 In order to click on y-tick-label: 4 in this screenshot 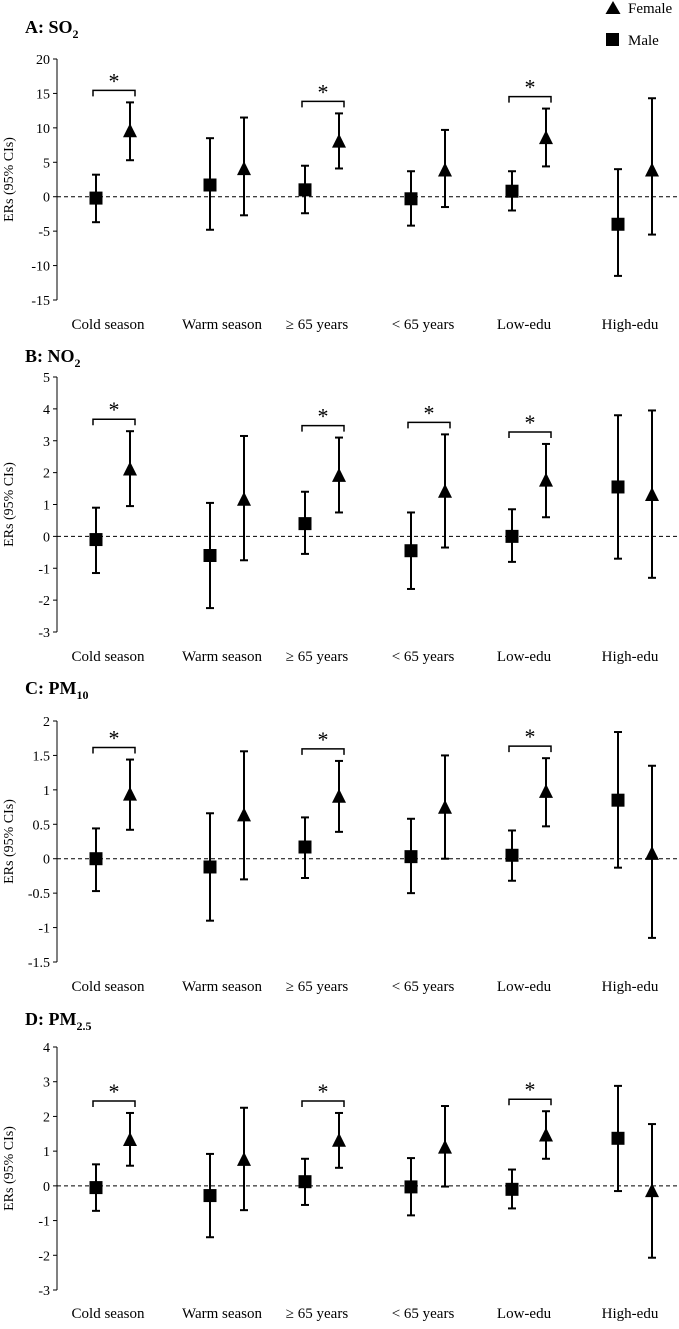, I will do `click(46, 410)`.